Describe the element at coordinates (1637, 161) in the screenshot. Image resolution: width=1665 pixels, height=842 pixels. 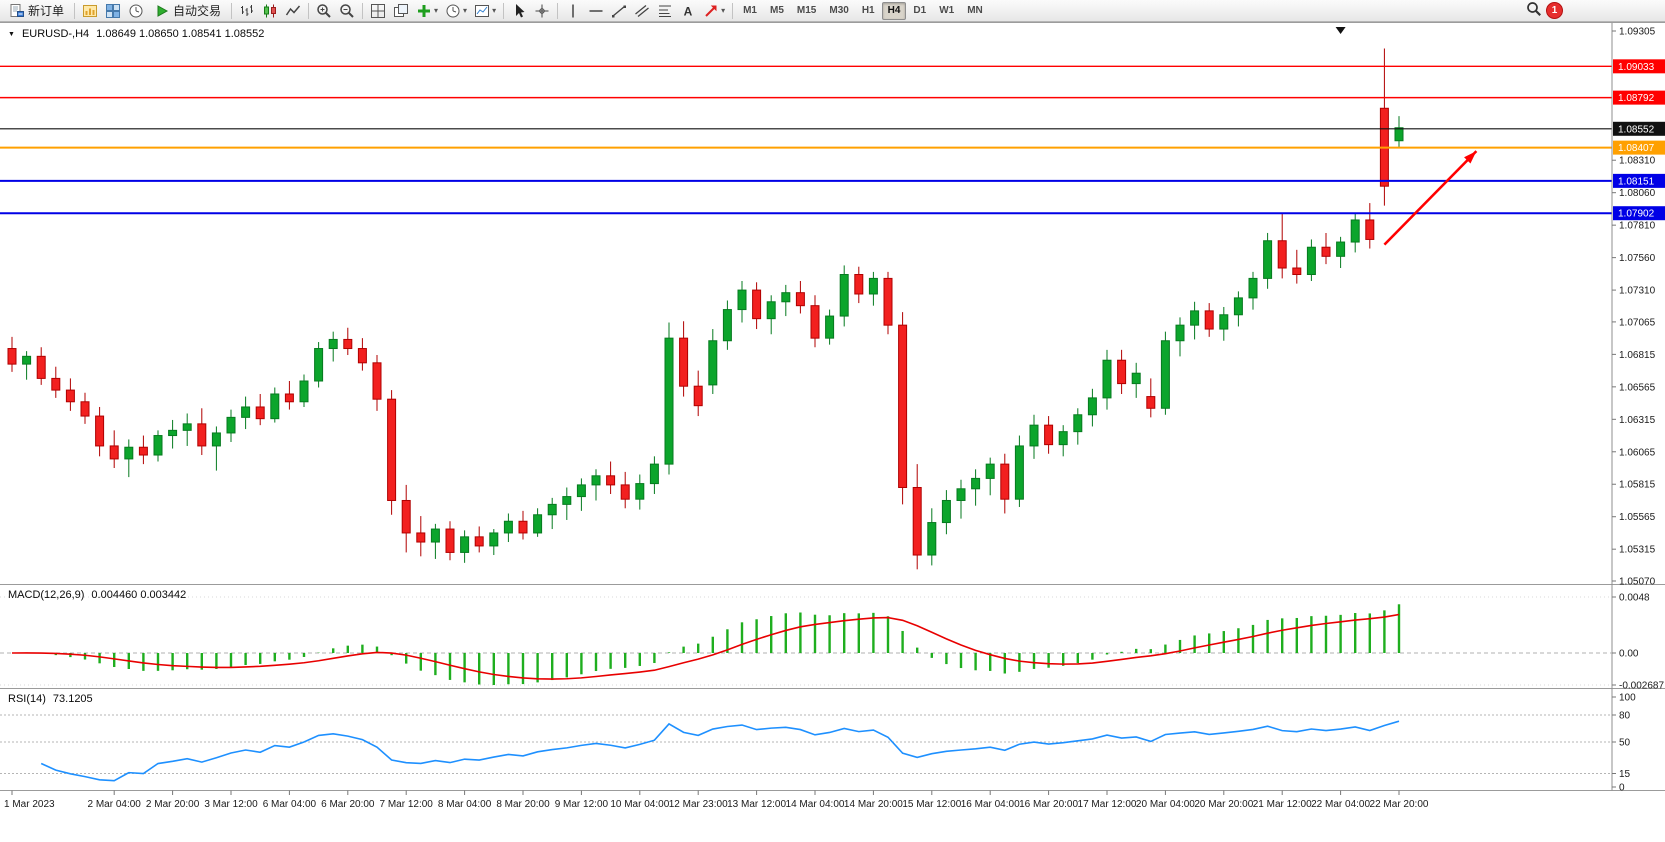
I see `svg-text: 1.08310` at that location.